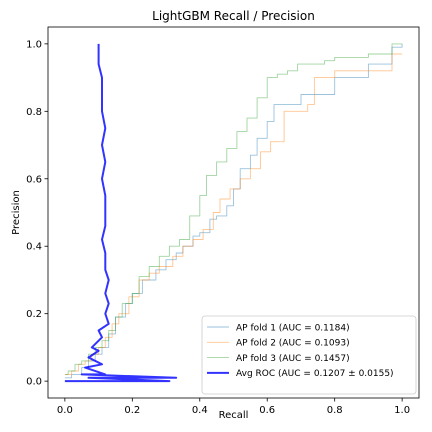 The width and height of the screenshot is (432, 432). Describe the element at coordinates (335, 410) in the screenshot. I see `x-tick-label: 0.8` at that location.